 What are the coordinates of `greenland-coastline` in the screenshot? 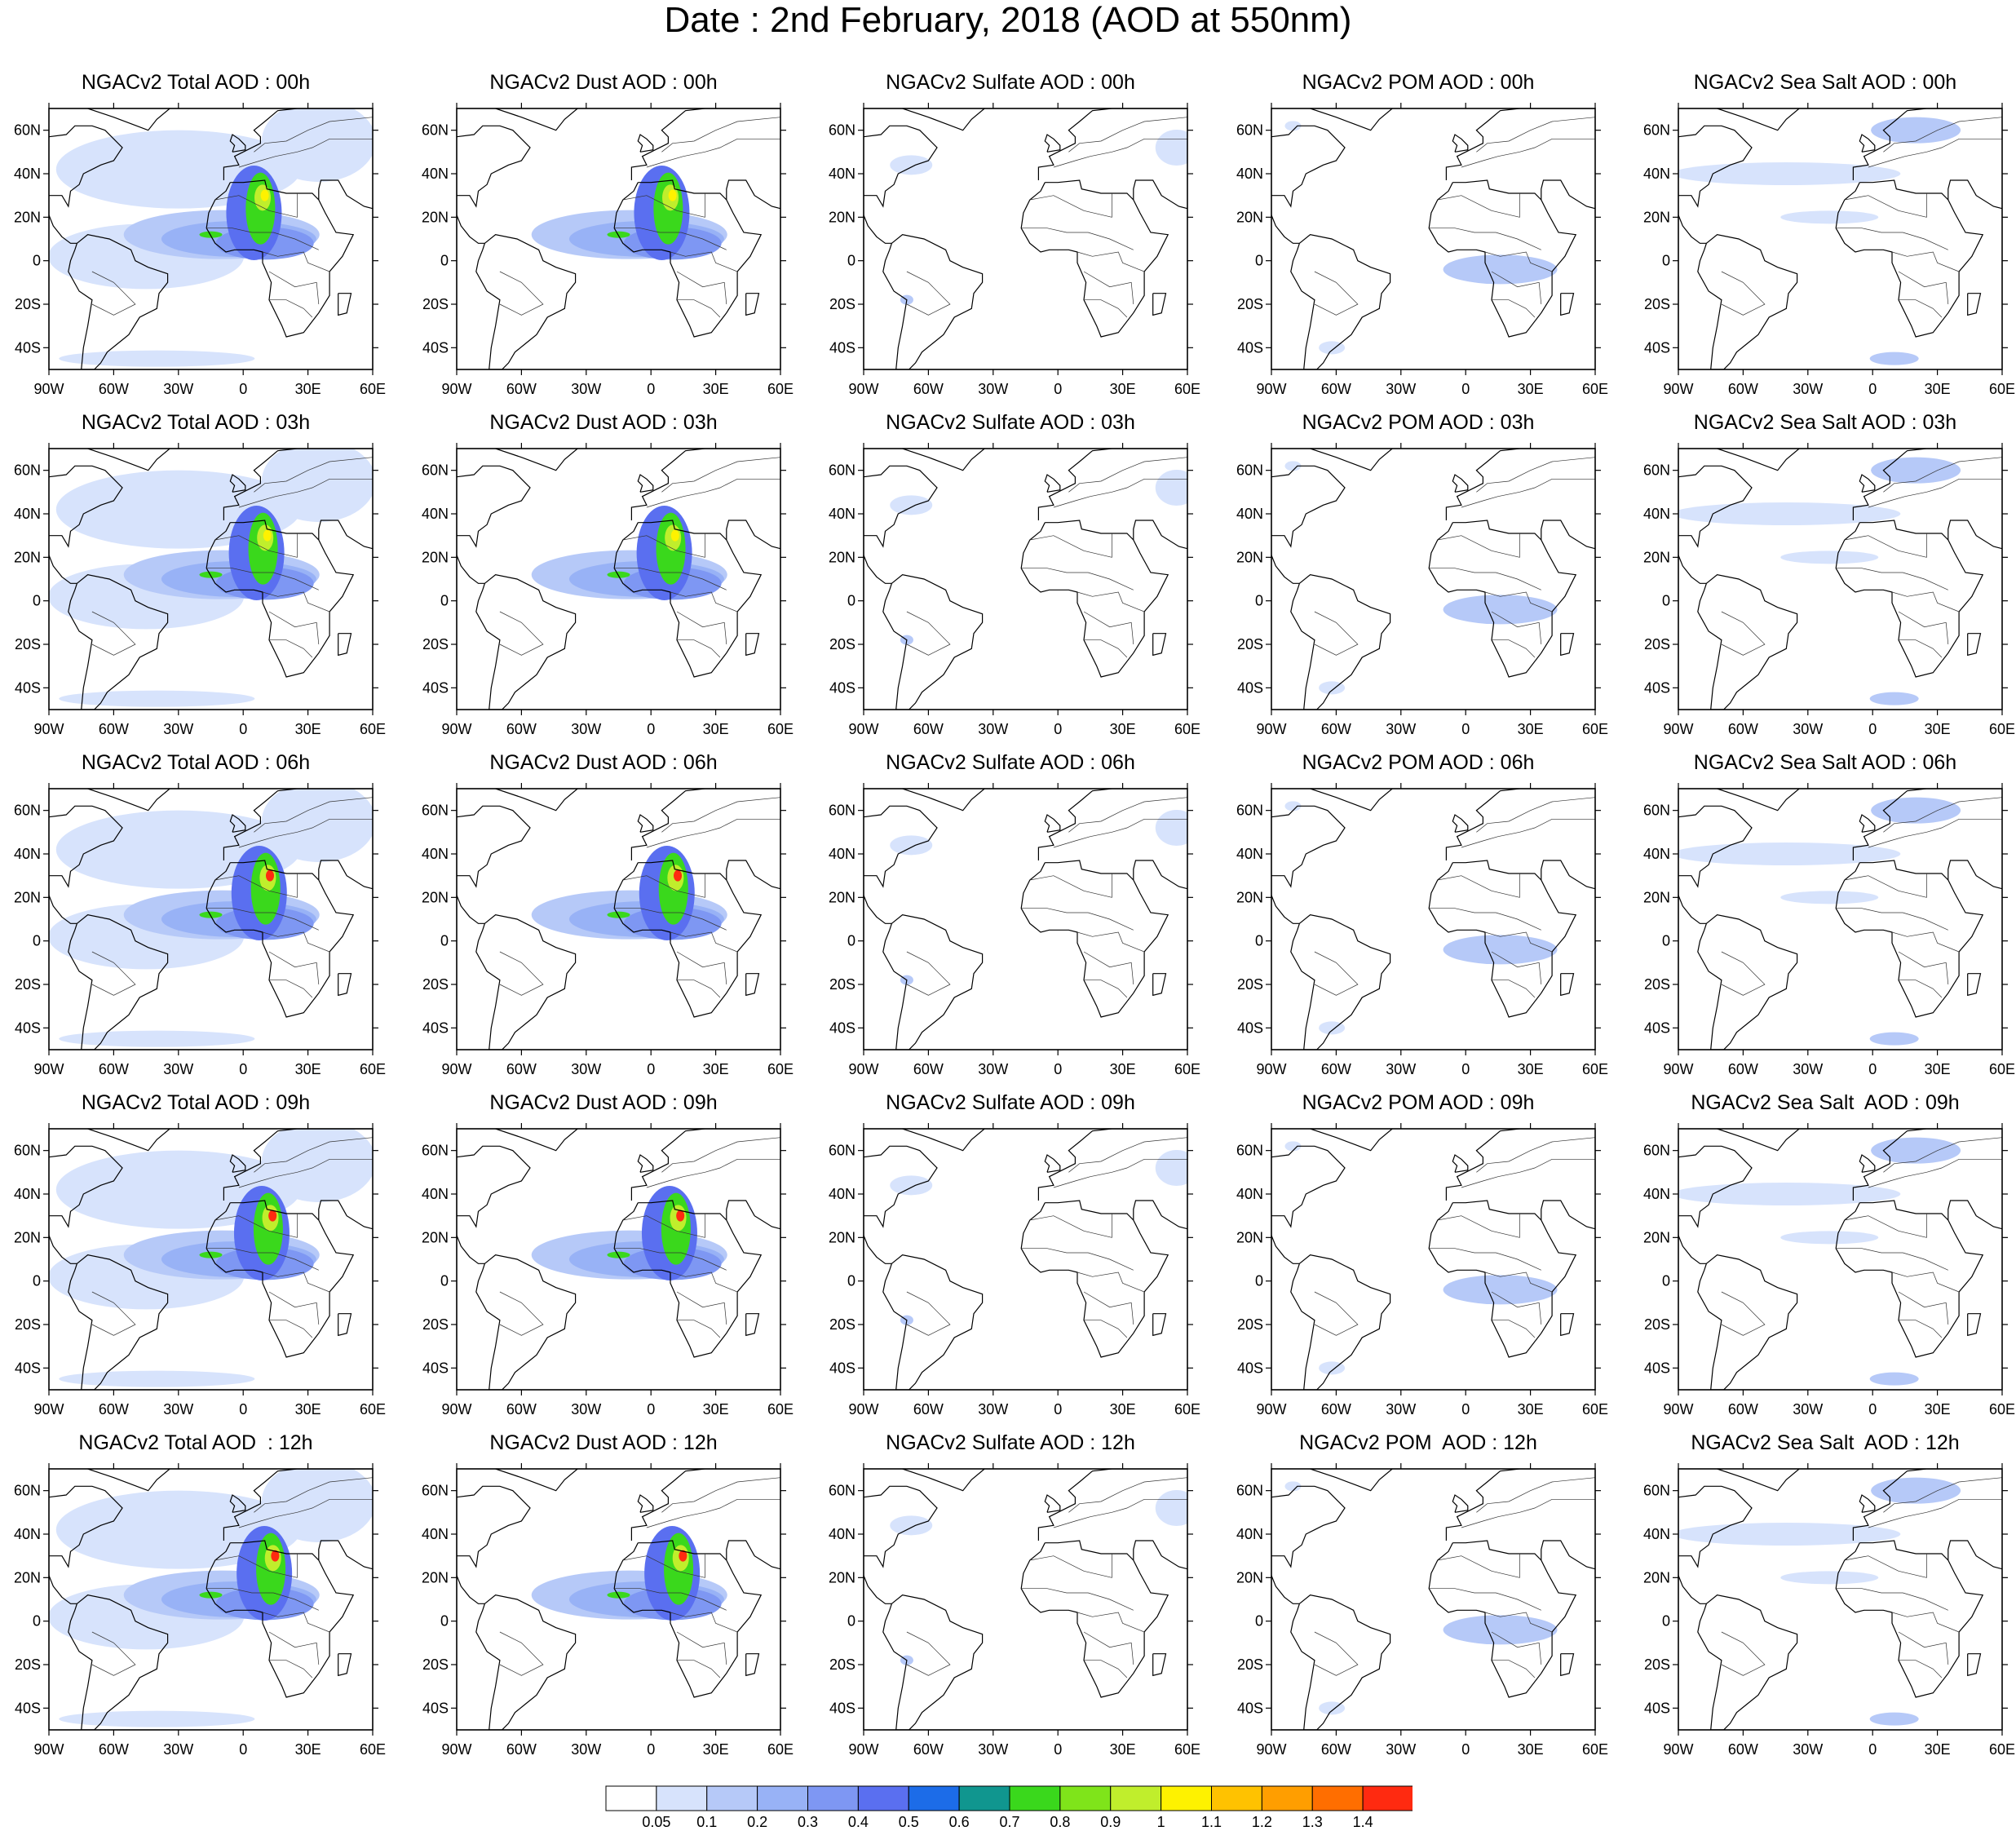 It's located at (944, 1140).